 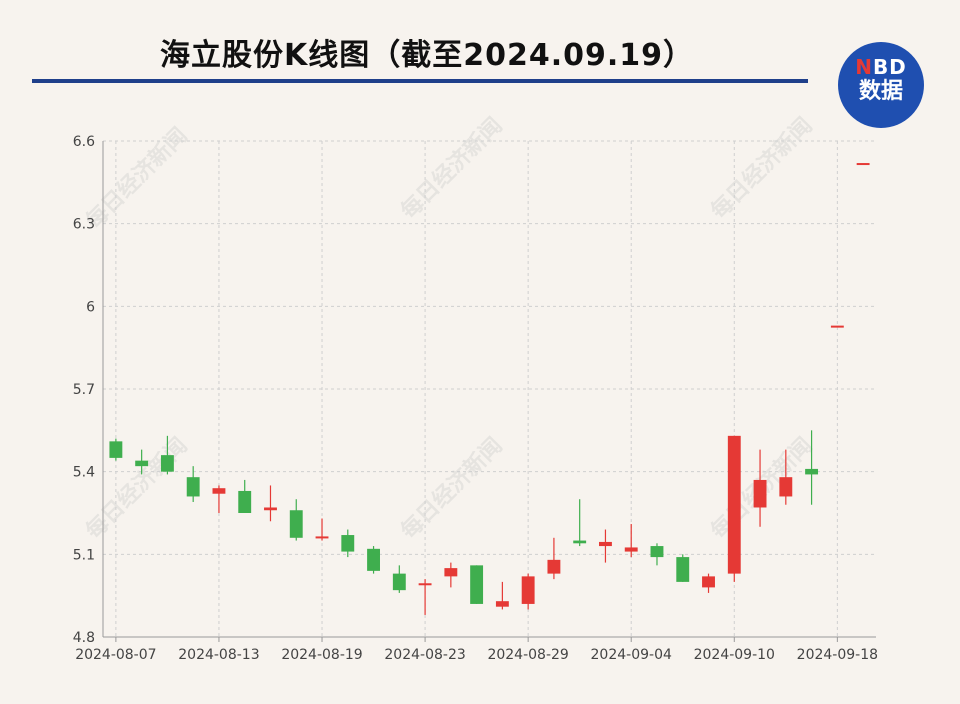 What do you see at coordinates (424, 655) in the screenshot?
I see `x-tick-label: 2024-08-23` at bounding box center [424, 655].